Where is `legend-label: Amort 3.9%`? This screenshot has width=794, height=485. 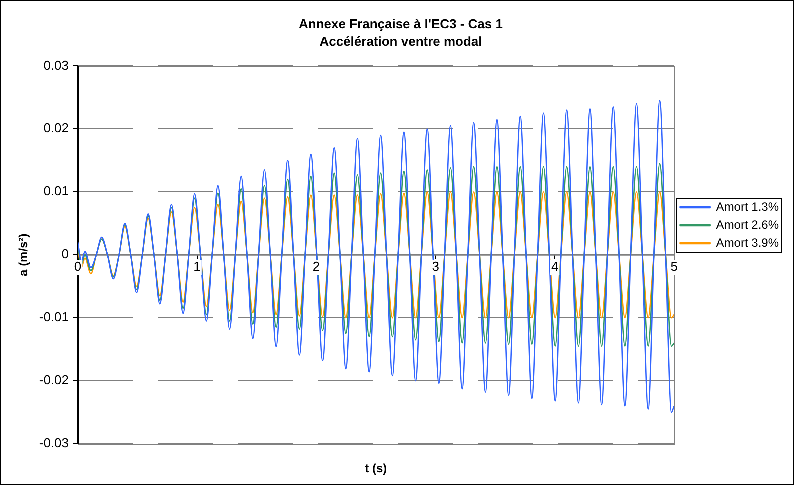
legend-label: Amort 3.9% is located at coordinates (748, 243).